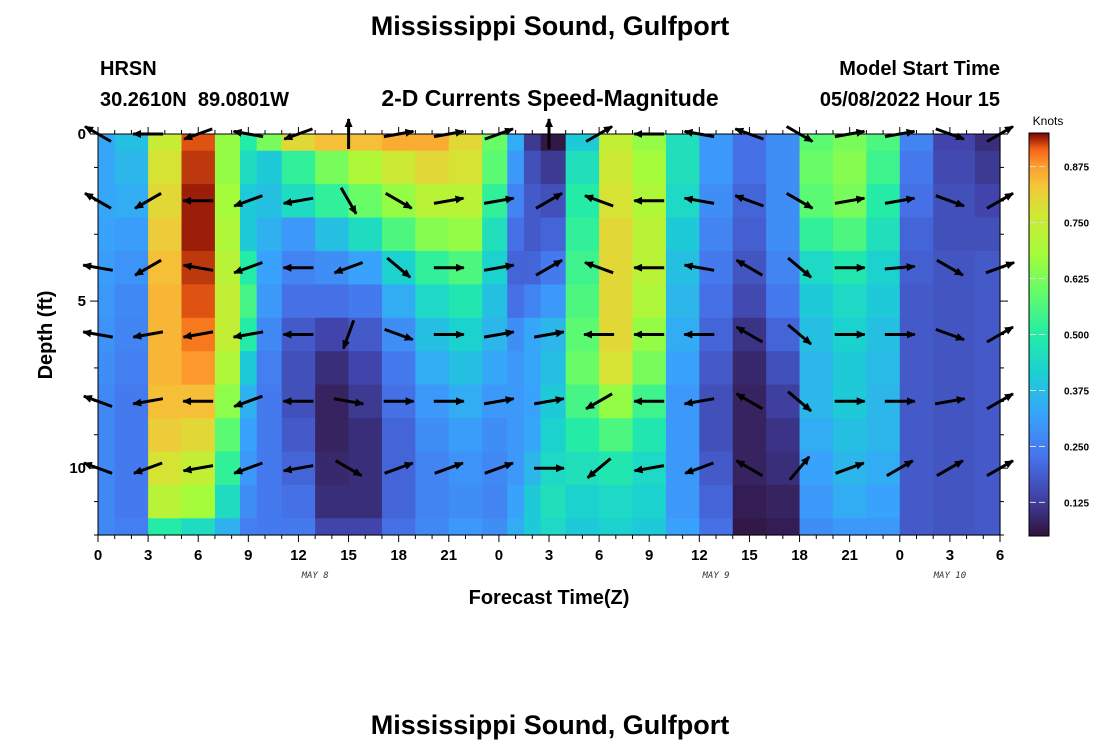  What do you see at coordinates (550, 26) in the screenshot?
I see `chart-title: Mississippi Sound, Gulfport` at bounding box center [550, 26].